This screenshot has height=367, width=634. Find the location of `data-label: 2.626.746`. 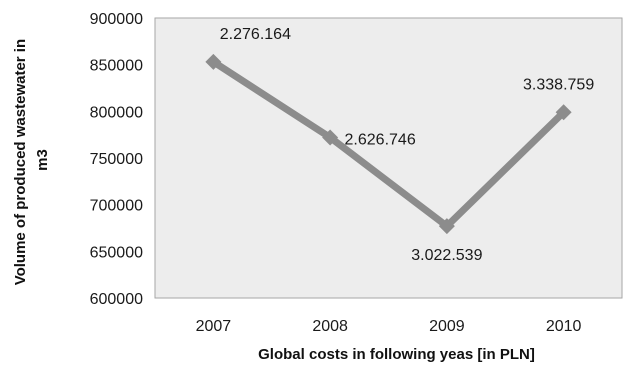

data-label: 2.626.746 is located at coordinates (380, 139).